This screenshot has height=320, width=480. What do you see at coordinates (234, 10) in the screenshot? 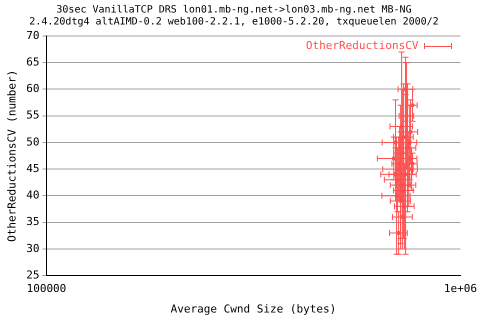
I see `chart-title: 30sec VanillaTCP DRS lon01.mb-ng.net->lon03.mb-ng.net MB-NG` at bounding box center [234, 10].